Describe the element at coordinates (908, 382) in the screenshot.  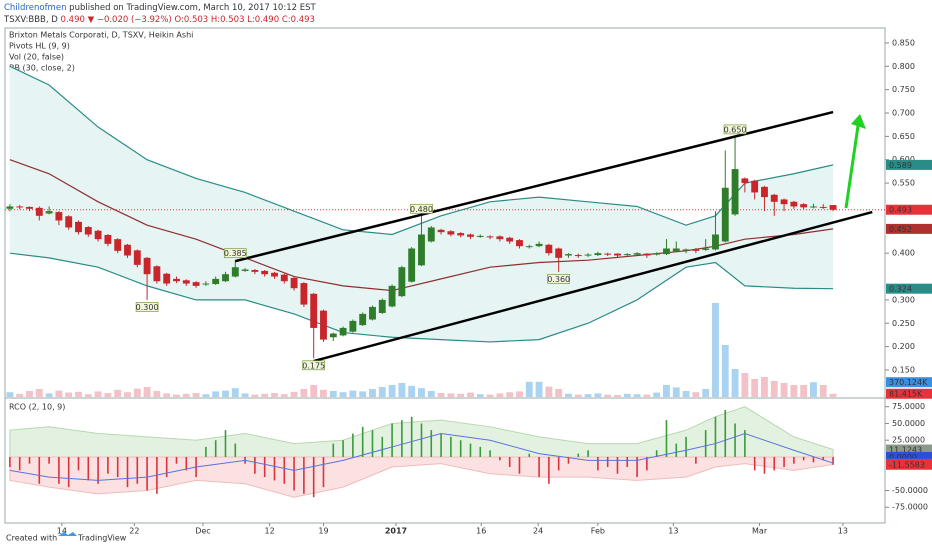
I see `volume-tag: 370.124K` at that location.